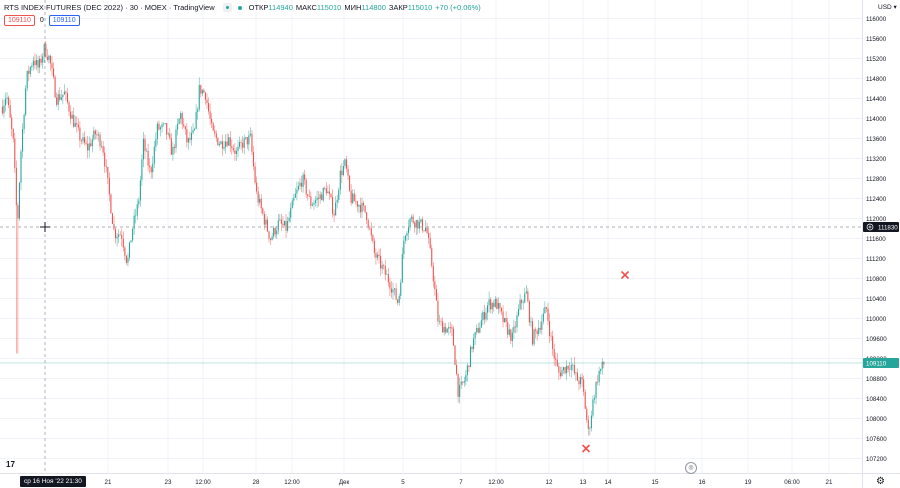 The height and width of the screenshot is (488, 900). I want to click on sell-button: 109110, so click(19, 20).